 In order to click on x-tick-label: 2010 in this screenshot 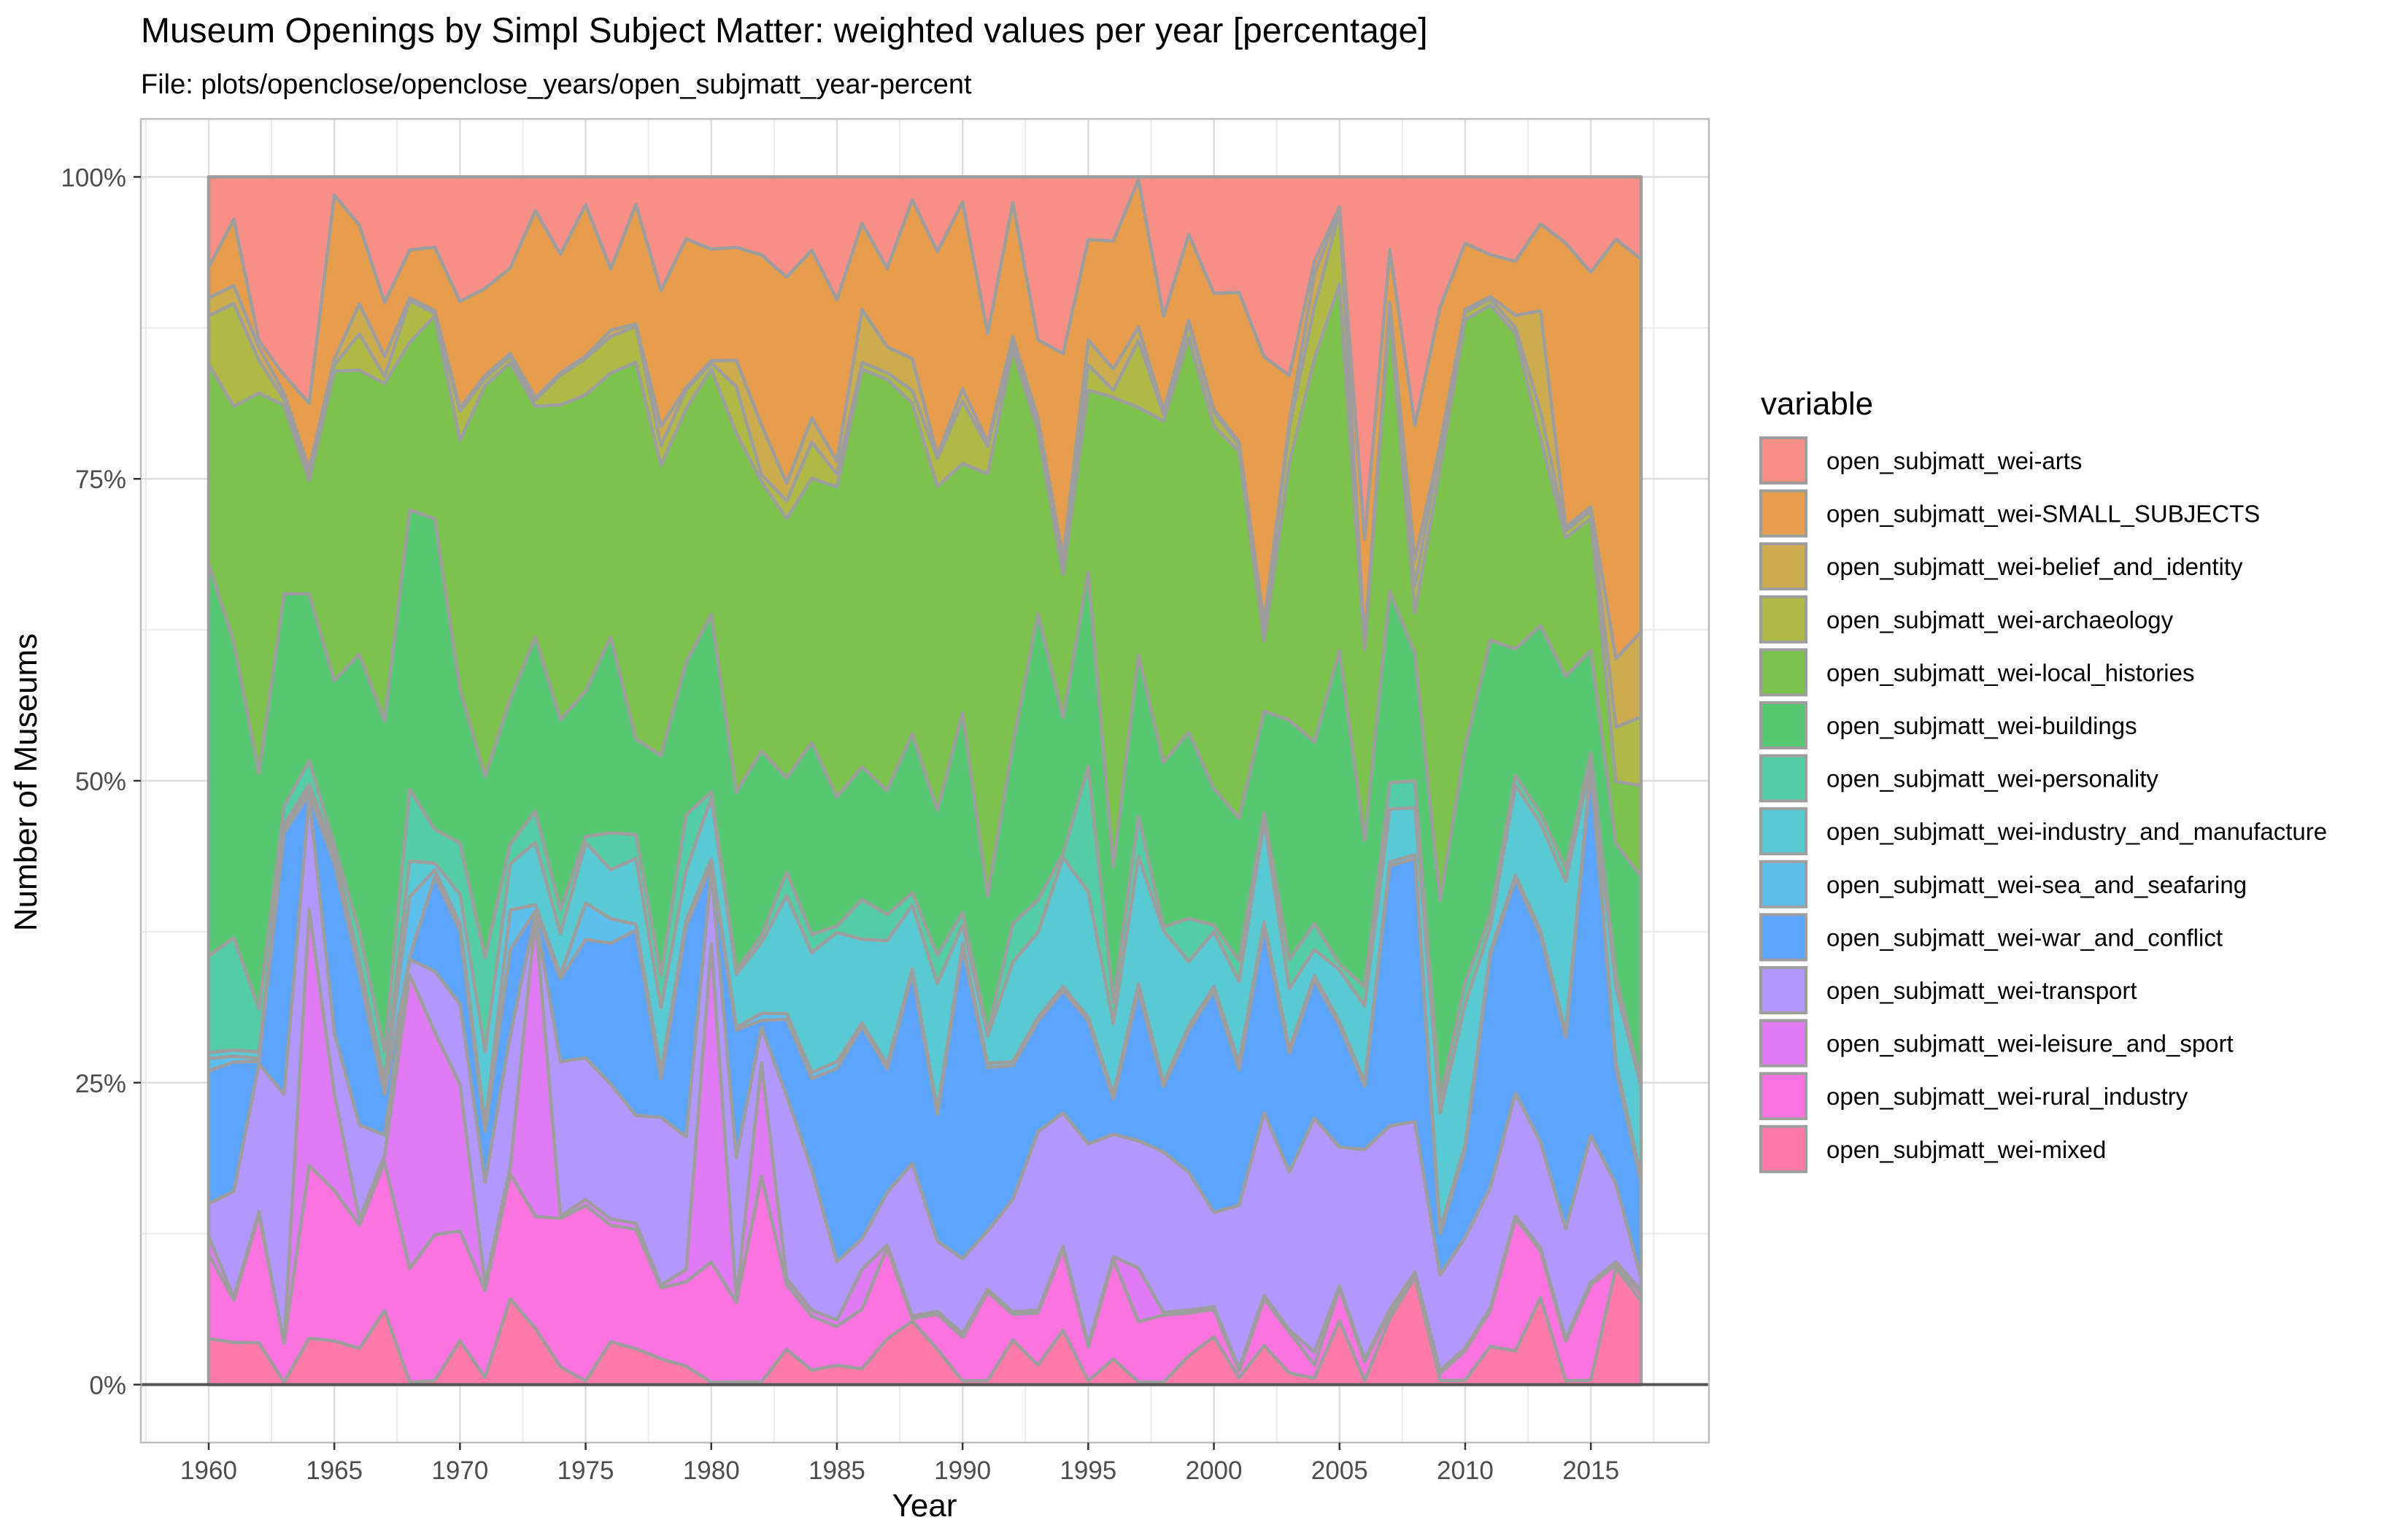, I will do `click(1465, 1470)`.